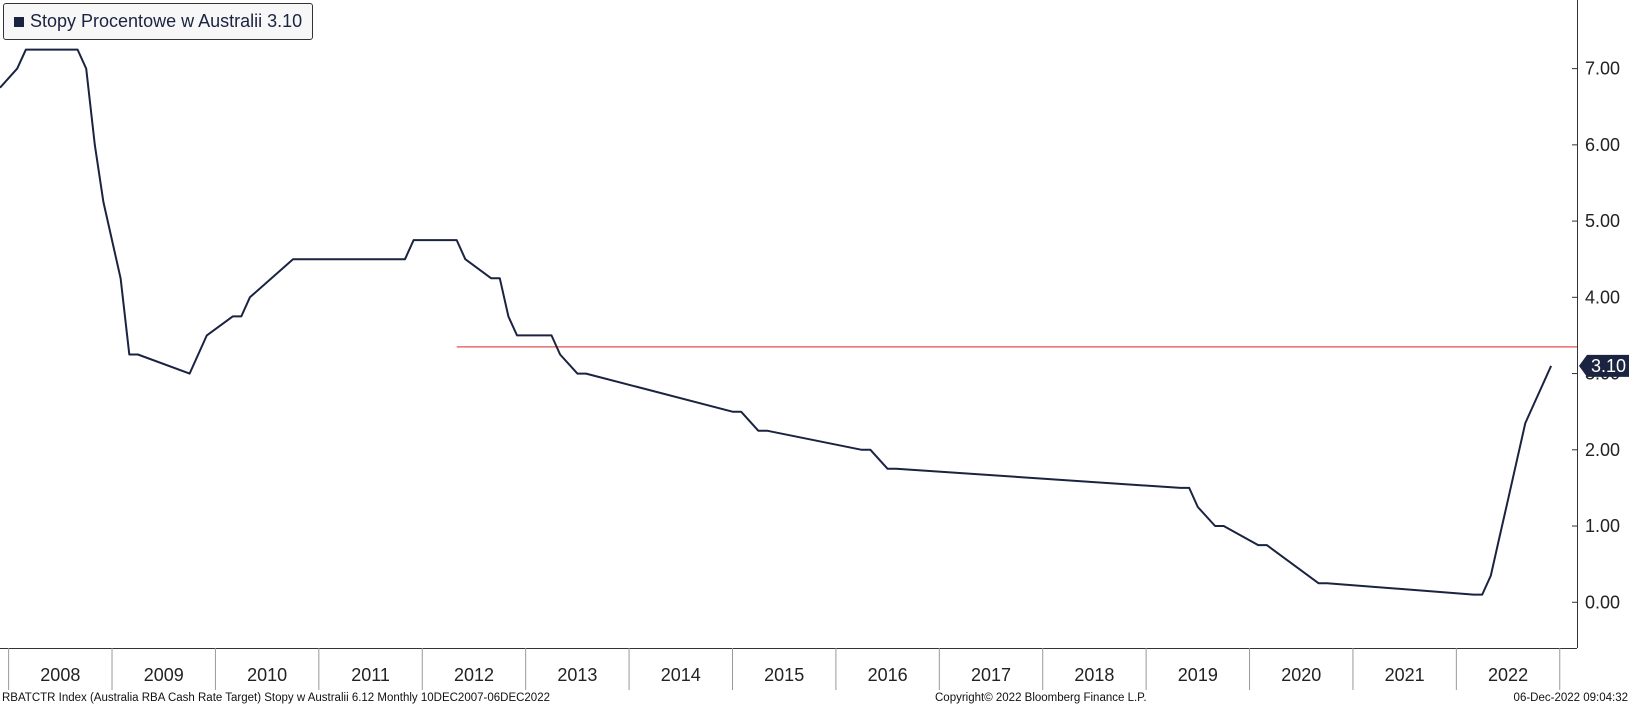  Describe the element at coordinates (1301, 675) in the screenshot. I see `x-tick-label: 2020` at that location.